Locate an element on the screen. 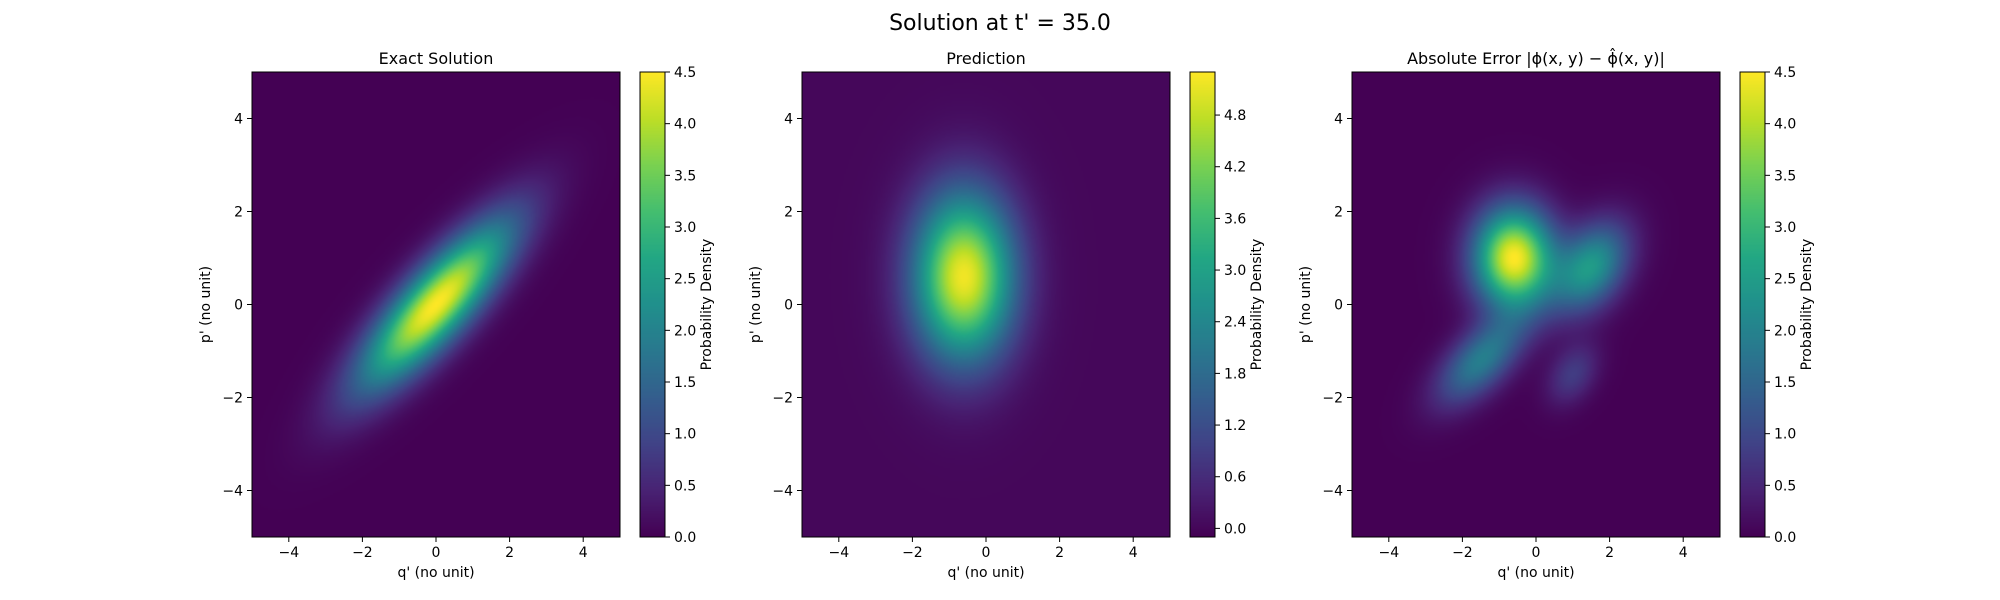  colorbar-tick-label: 3.6 is located at coordinates (1235, 219).